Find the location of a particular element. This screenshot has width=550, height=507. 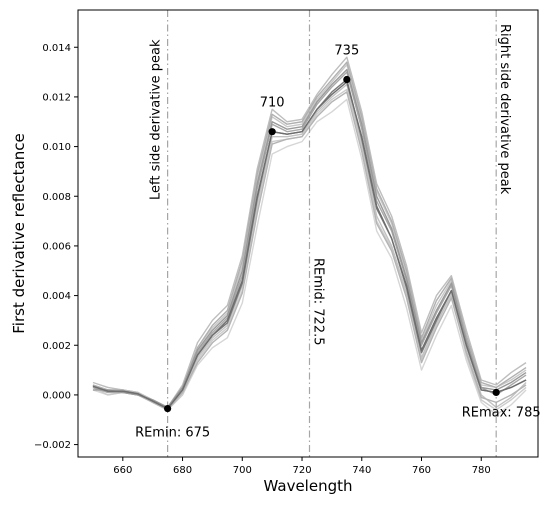

y-tick-label: 0.010 is located at coordinates (56, 147).